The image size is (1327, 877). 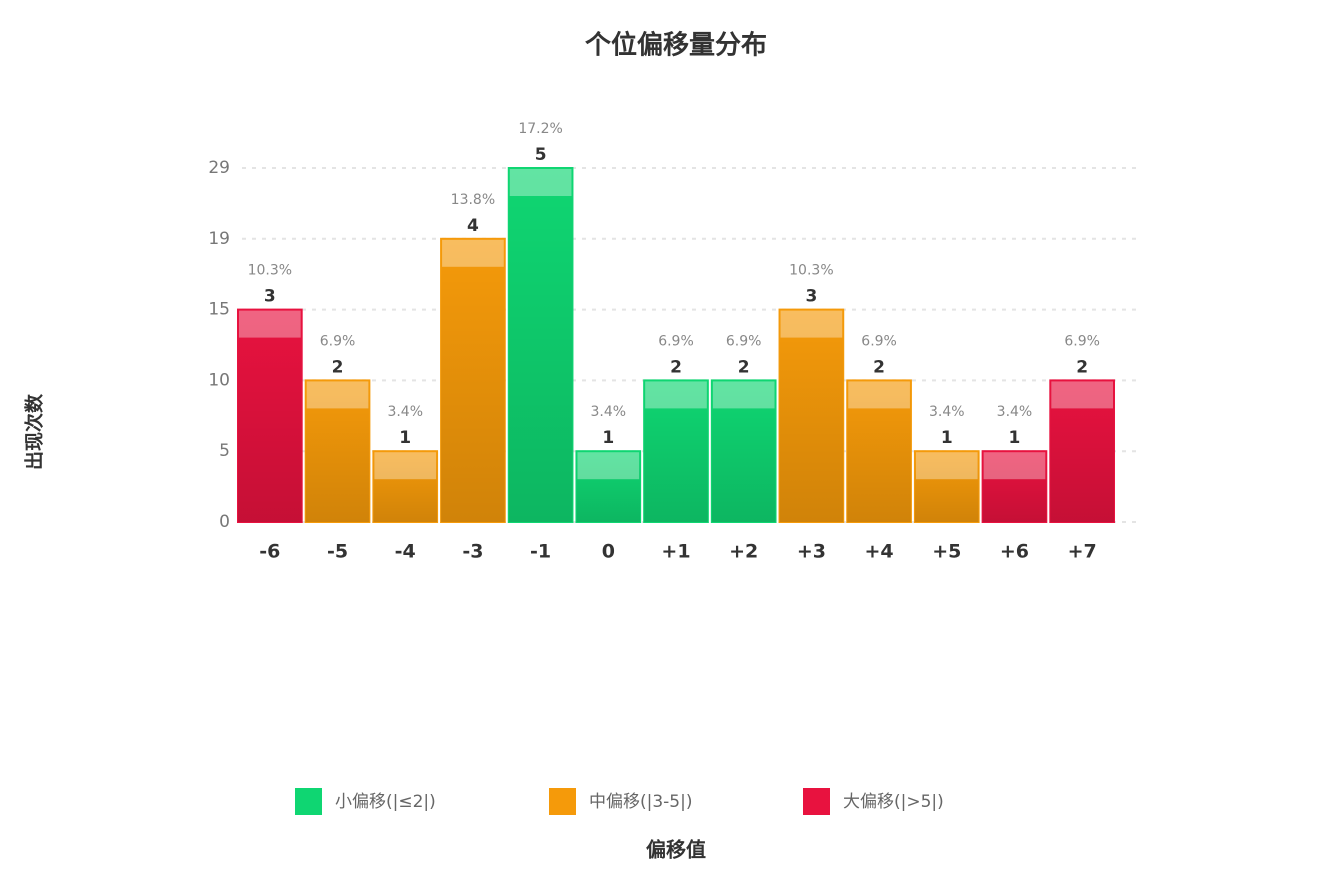 What do you see at coordinates (472, 552) in the screenshot?
I see `x-tick-label: -3` at bounding box center [472, 552].